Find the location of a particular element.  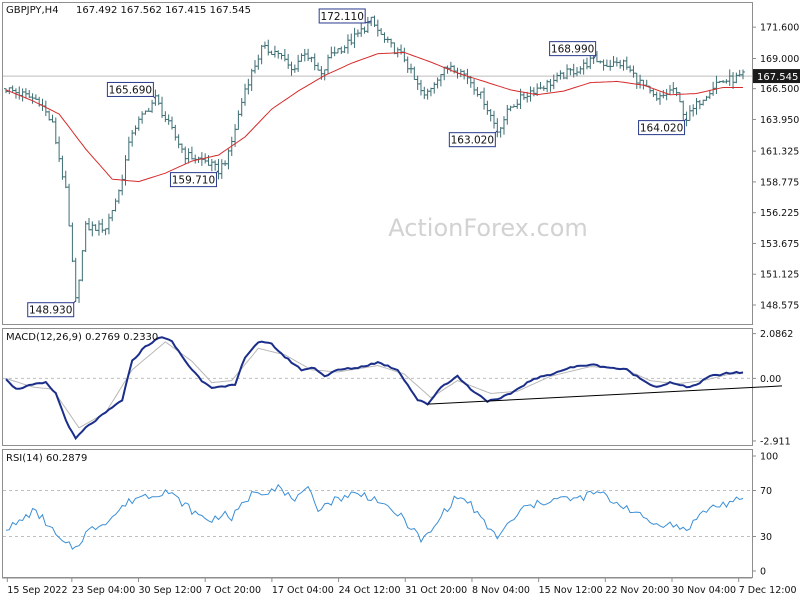

rsi-y-tick-label: 100 is located at coordinates (769, 457).